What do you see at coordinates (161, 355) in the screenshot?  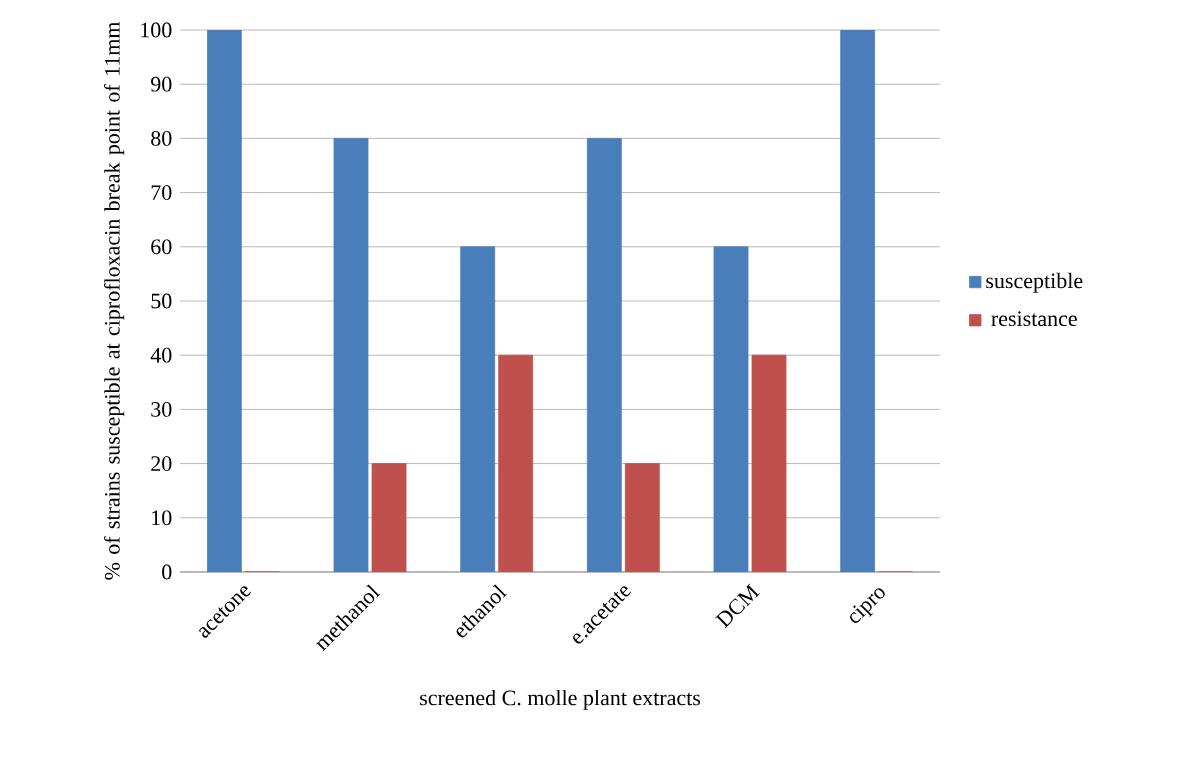 I see `y-tick-label: 40` at bounding box center [161, 355].